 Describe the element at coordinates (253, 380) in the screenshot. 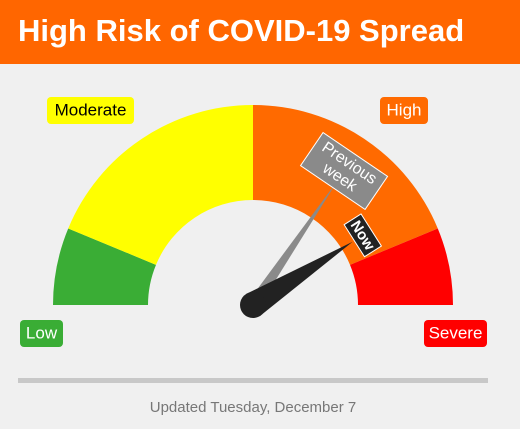

I see `separator` at that location.